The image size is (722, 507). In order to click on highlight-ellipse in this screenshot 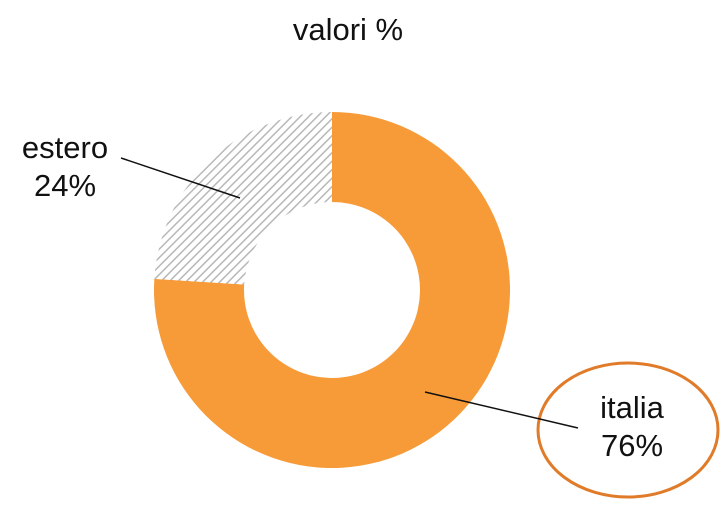, I will do `click(628, 430)`.